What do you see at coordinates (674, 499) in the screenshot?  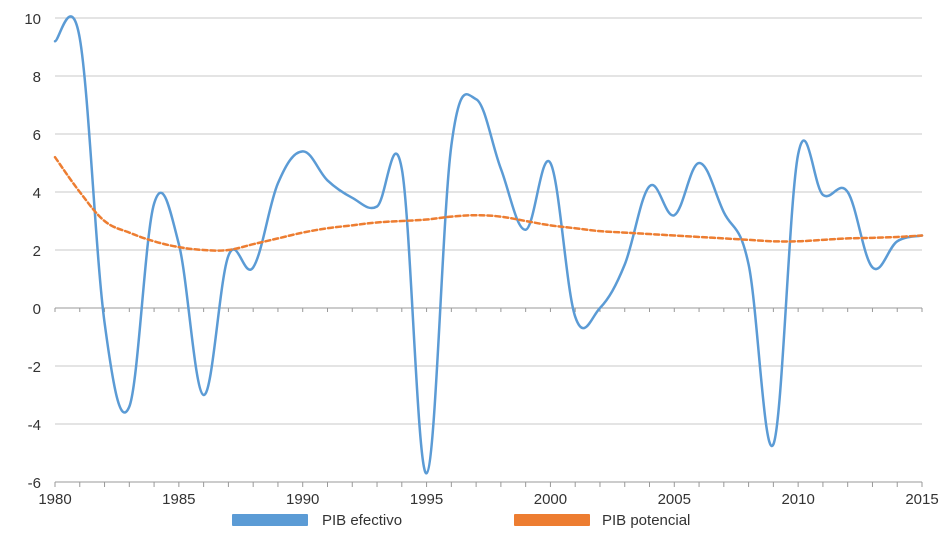 I see `x-tick-label: 2005` at bounding box center [674, 499].